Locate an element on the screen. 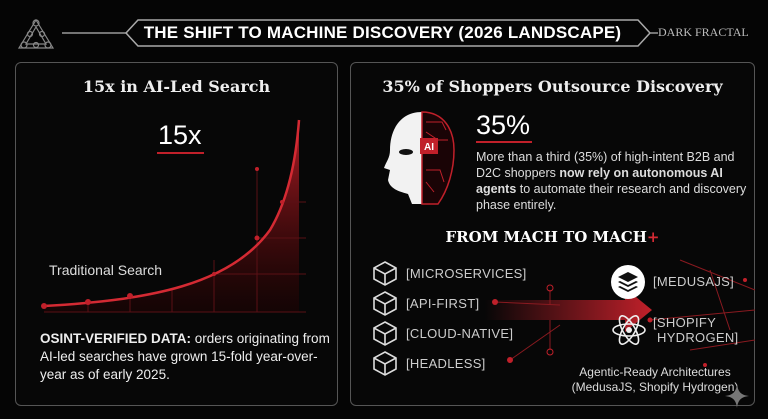 This screenshot has height=419, width=768. medusajs-label: [MEDUSAJS] is located at coordinates (694, 281).